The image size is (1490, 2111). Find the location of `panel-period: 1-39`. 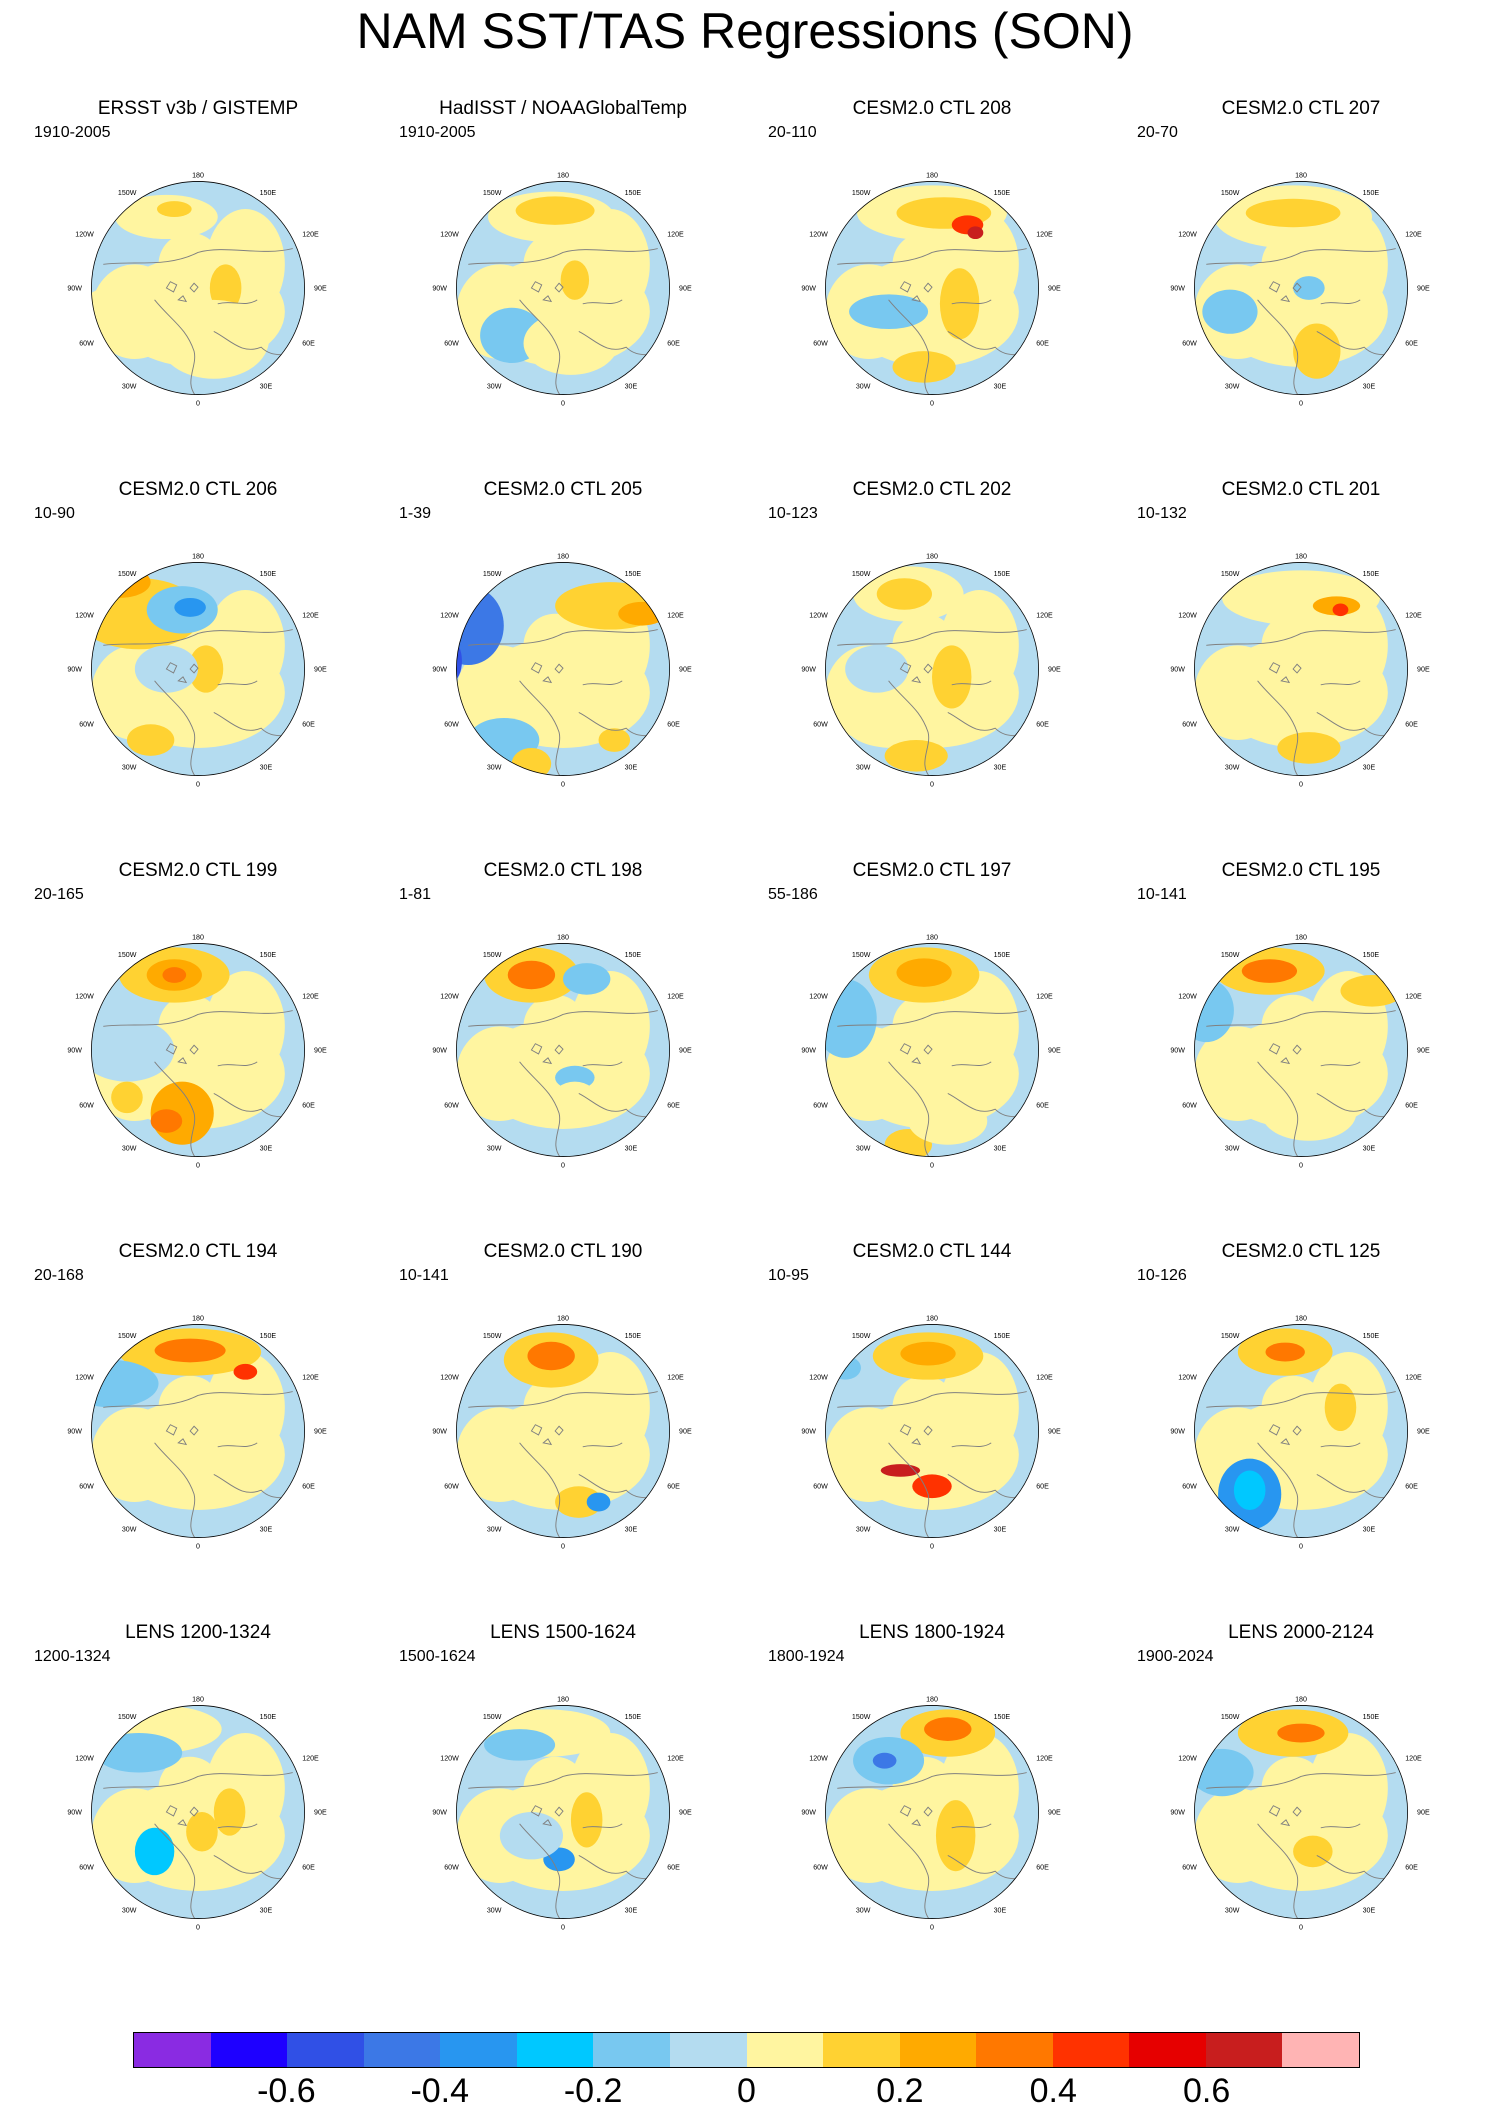

panel-period: 1-39 is located at coordinates (415, 513).